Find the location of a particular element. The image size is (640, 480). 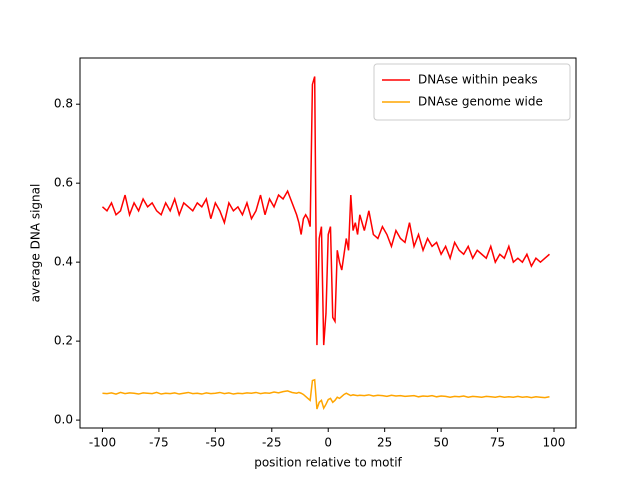

x-tick-label: 0 is located at coordinates (328, 443).